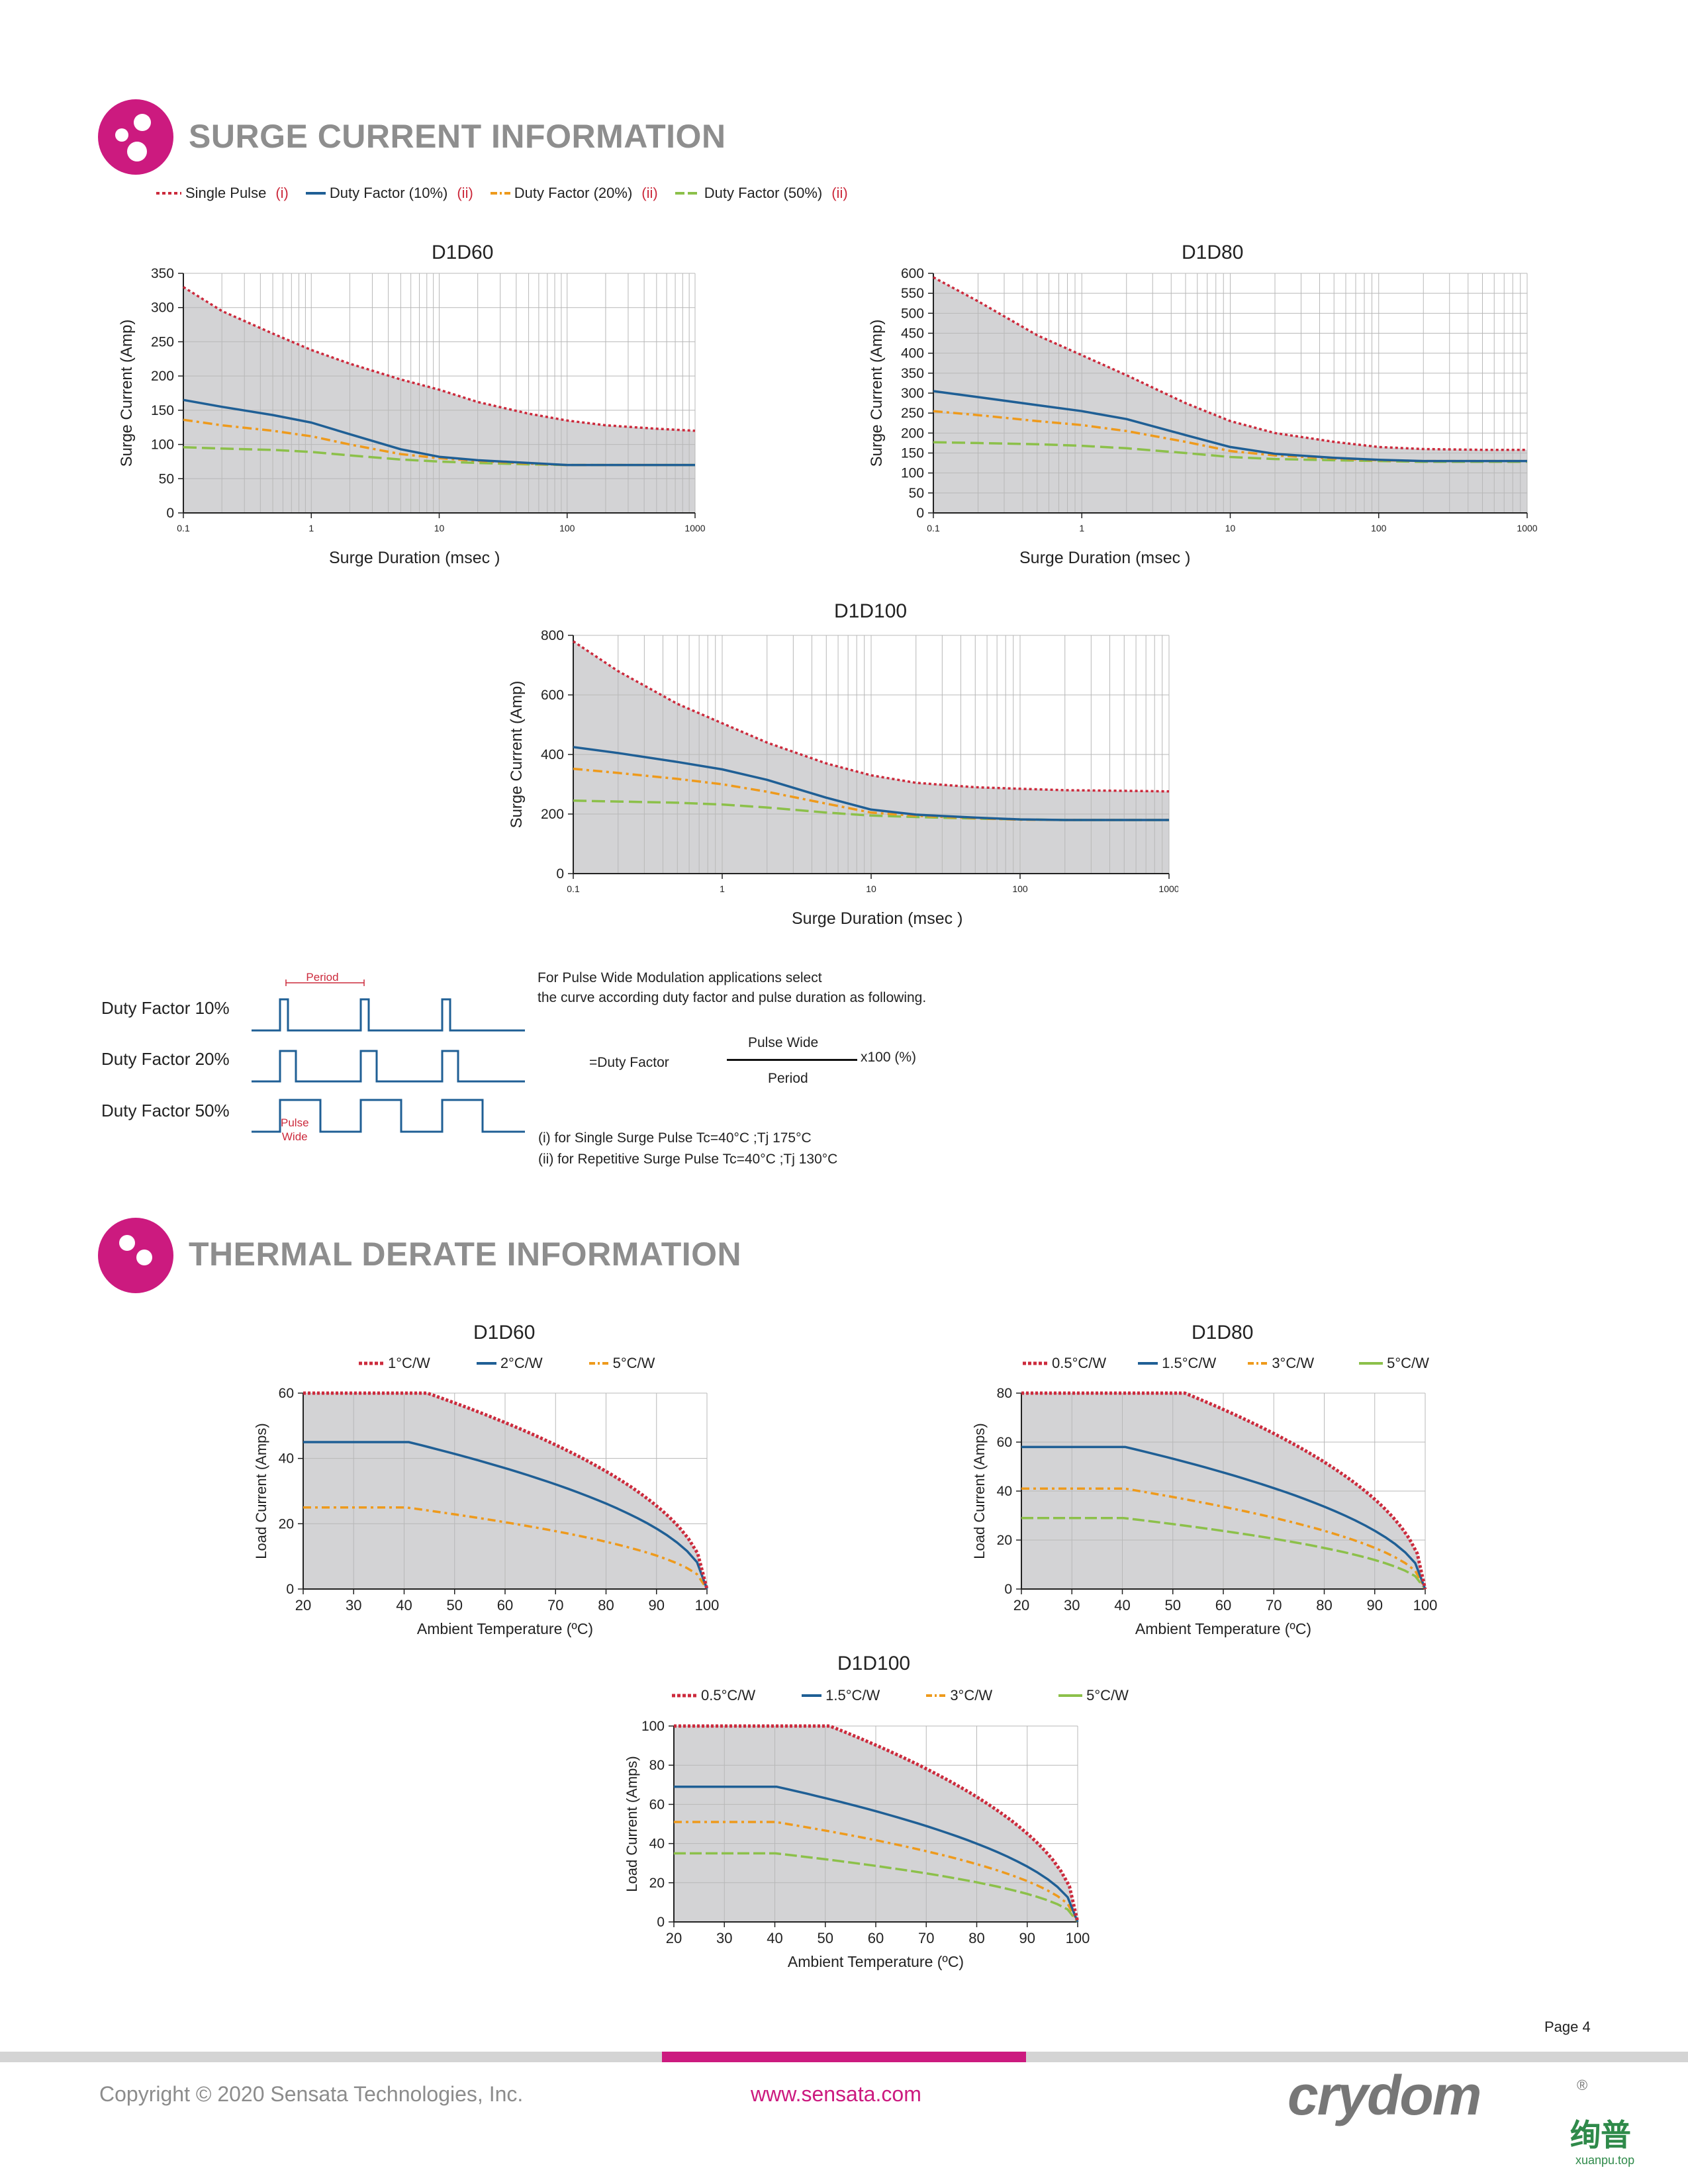  I want to click on x-tick-label: 1000, so click(1527, 528).